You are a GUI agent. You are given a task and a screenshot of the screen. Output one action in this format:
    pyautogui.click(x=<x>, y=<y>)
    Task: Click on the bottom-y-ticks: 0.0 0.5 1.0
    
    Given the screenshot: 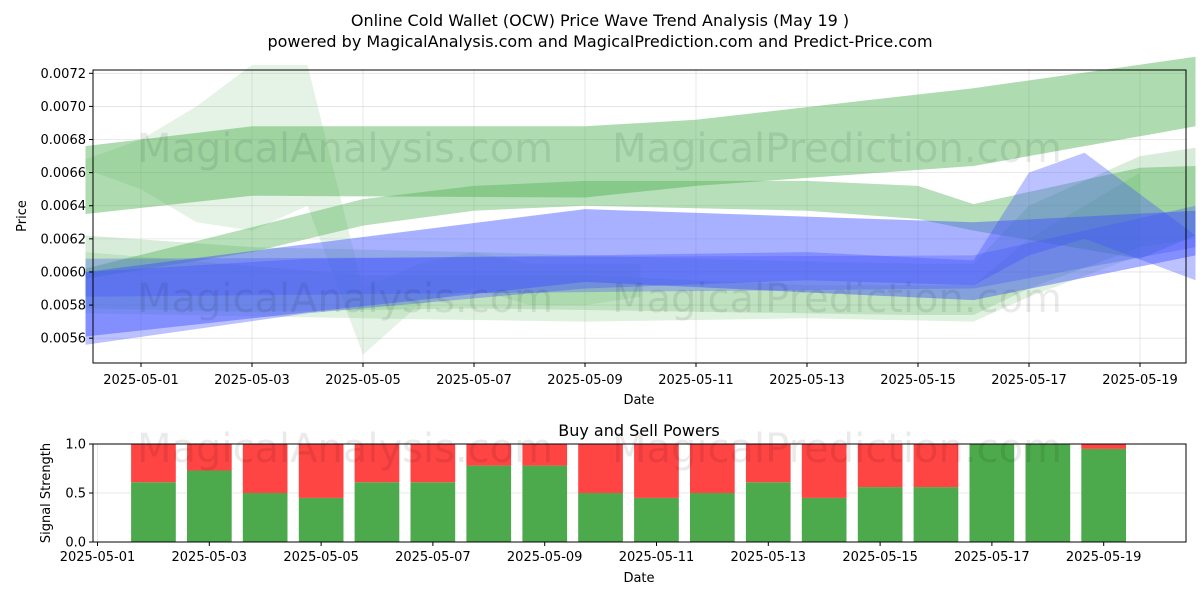 What is the action you would take?
    pyautogui.click(x=79, y=494)
    